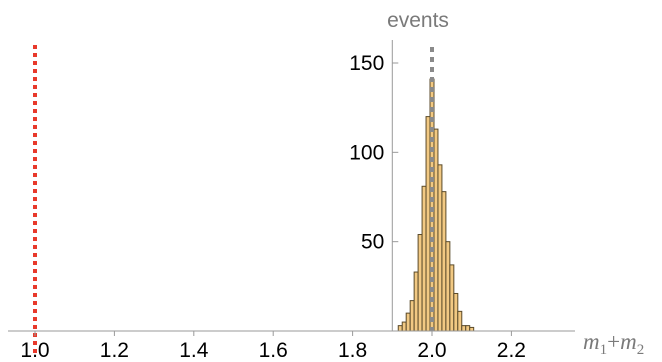  Describe the element at coordinates (366, 63) in the screenshot. I see `y-tick-label: 150` at that location.